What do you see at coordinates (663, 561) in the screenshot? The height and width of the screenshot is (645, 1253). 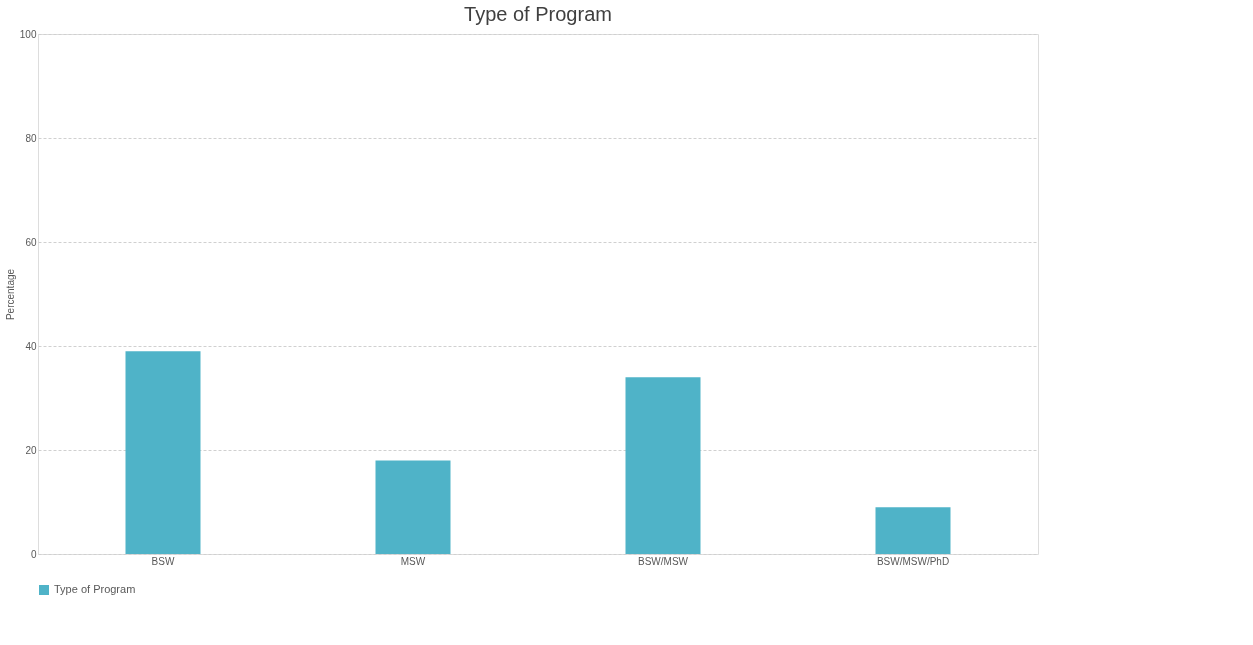 I see `x-tick-label: BSW/MSW` at bounding box center [663, 561].